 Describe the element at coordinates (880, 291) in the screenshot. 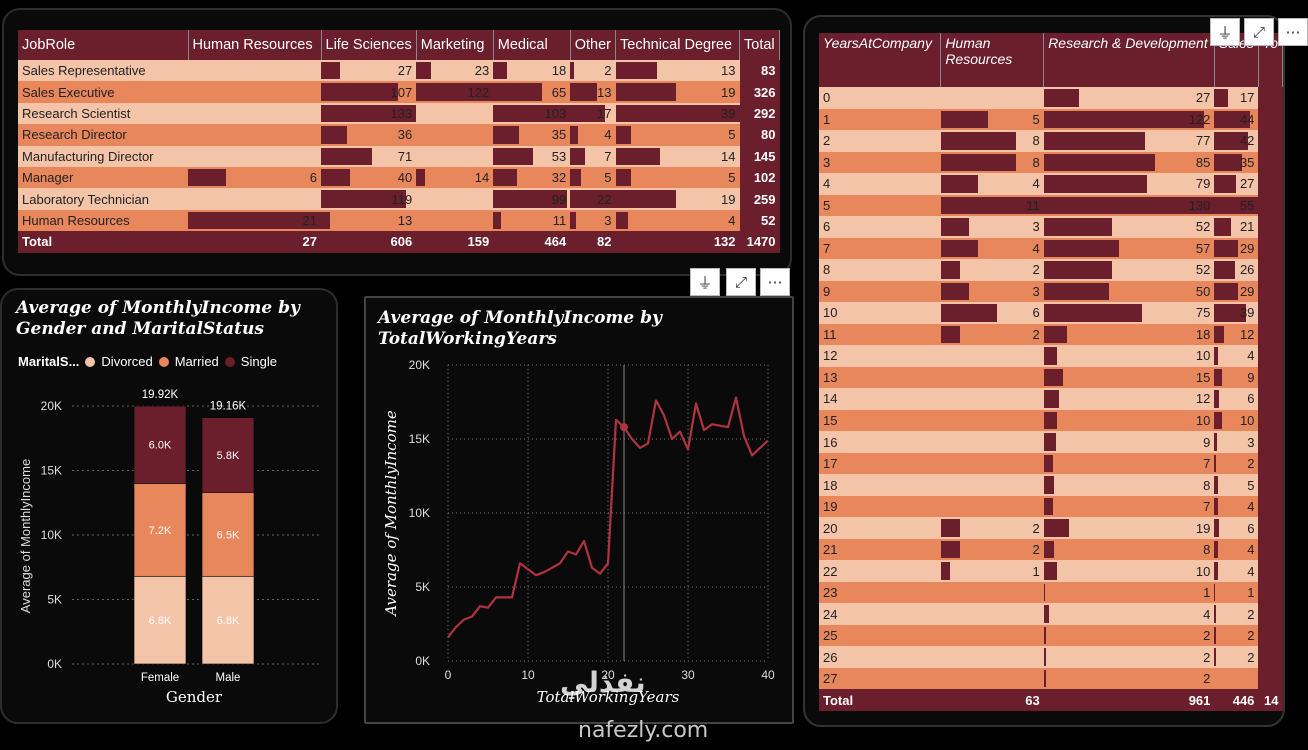

I see `row-label: 9` at that location.